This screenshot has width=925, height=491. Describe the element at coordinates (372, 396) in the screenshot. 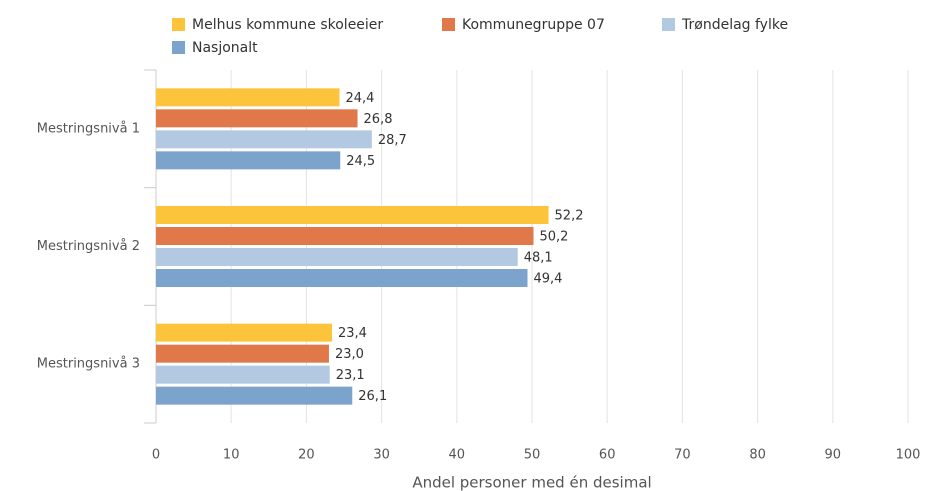

I see `value-label: 26,1` at that location.